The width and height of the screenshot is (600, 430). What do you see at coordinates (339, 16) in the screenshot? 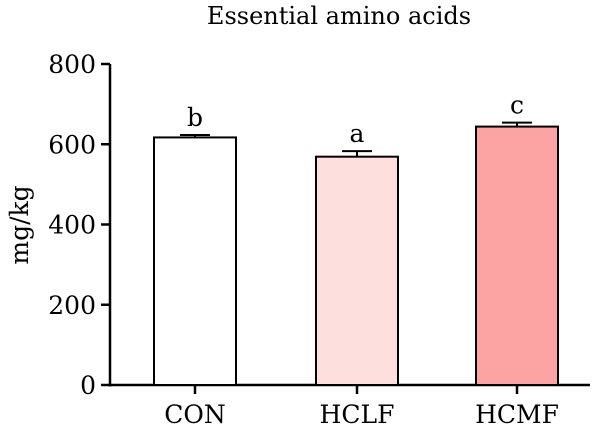
I see `chart-title: Essential amino acids` at bounding box center [339, 16].